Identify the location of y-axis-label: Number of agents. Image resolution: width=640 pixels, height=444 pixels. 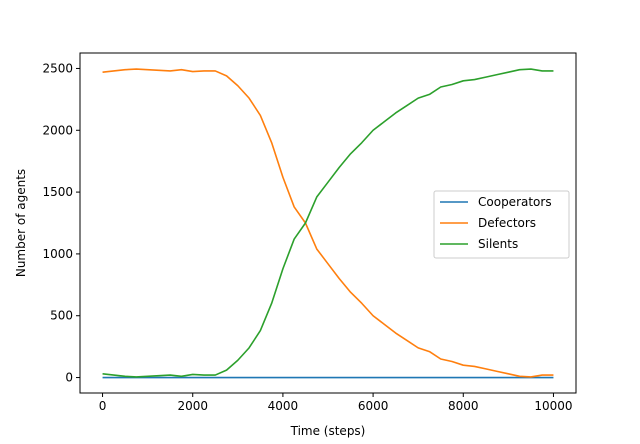
(21, 223).